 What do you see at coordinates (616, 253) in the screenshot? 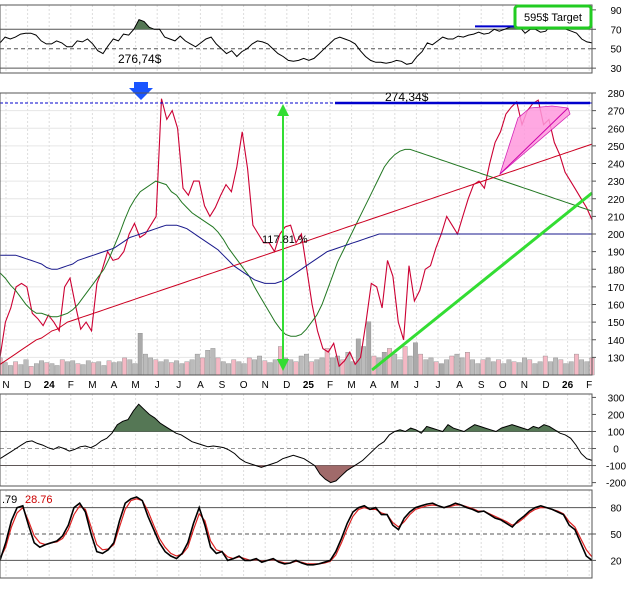
I see `price-y-tick-label: 190` at bounding box center [616, 253].